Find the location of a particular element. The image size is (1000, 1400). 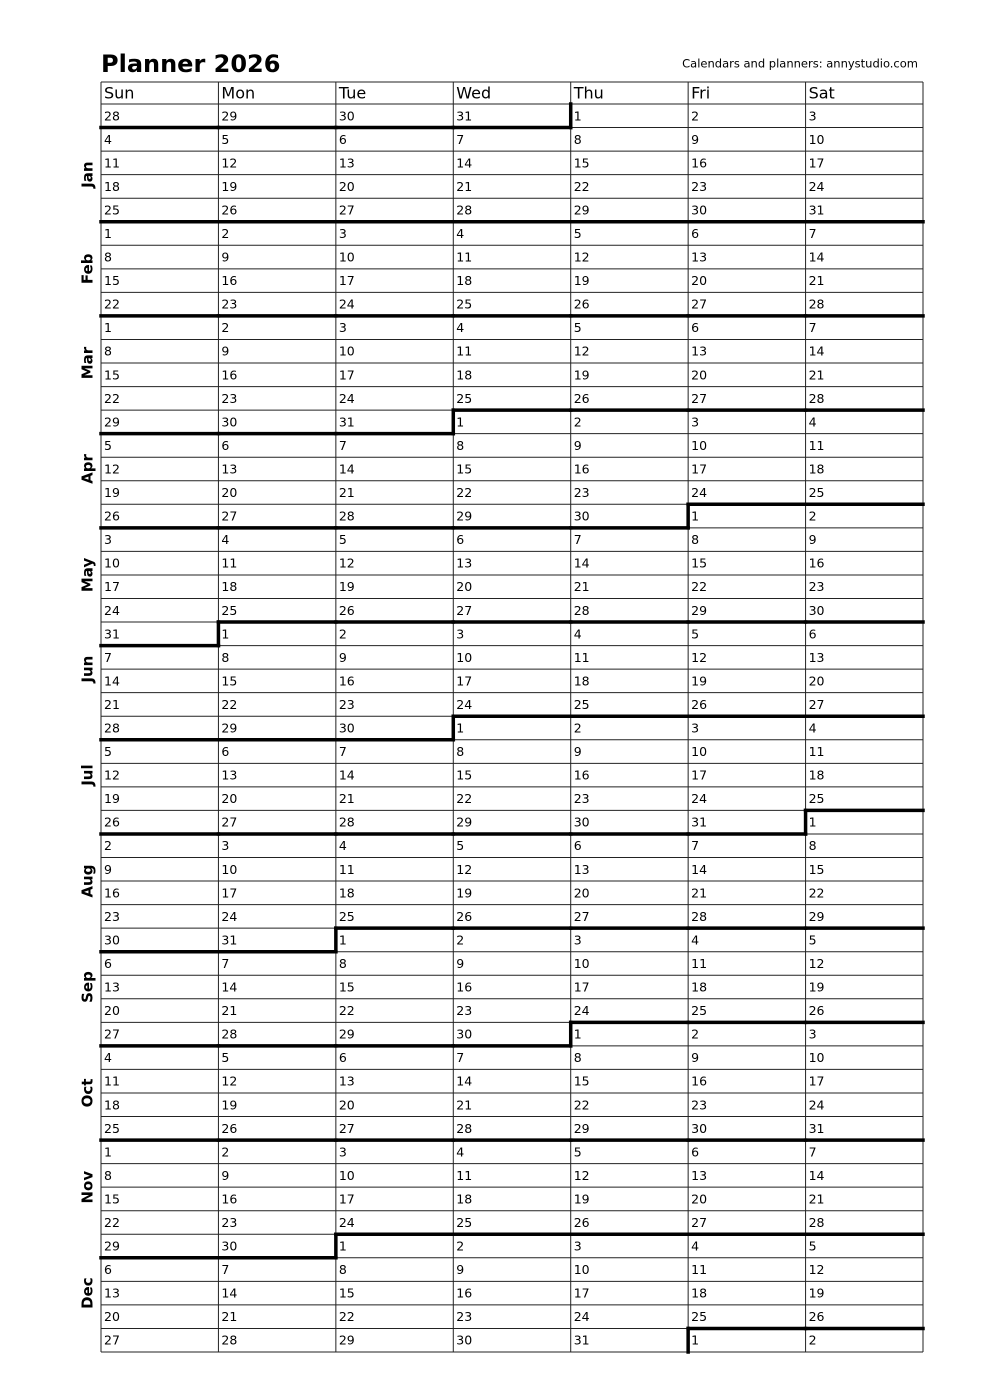

planner-title: Planner 2026 is located at coordinates (190, 64).